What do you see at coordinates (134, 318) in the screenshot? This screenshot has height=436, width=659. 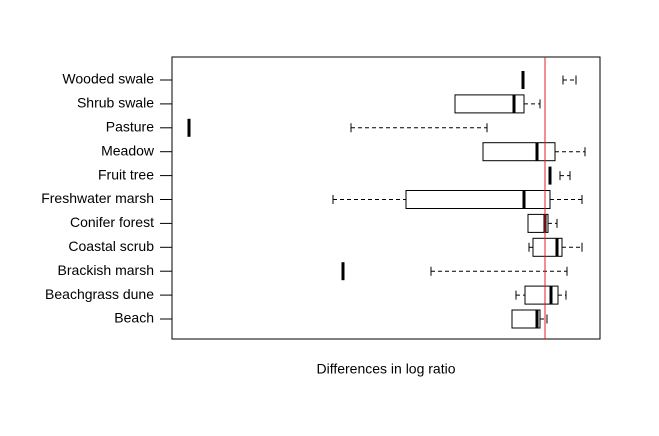 I see `y-tick-label: Beach` at bounding box center [134, 318].